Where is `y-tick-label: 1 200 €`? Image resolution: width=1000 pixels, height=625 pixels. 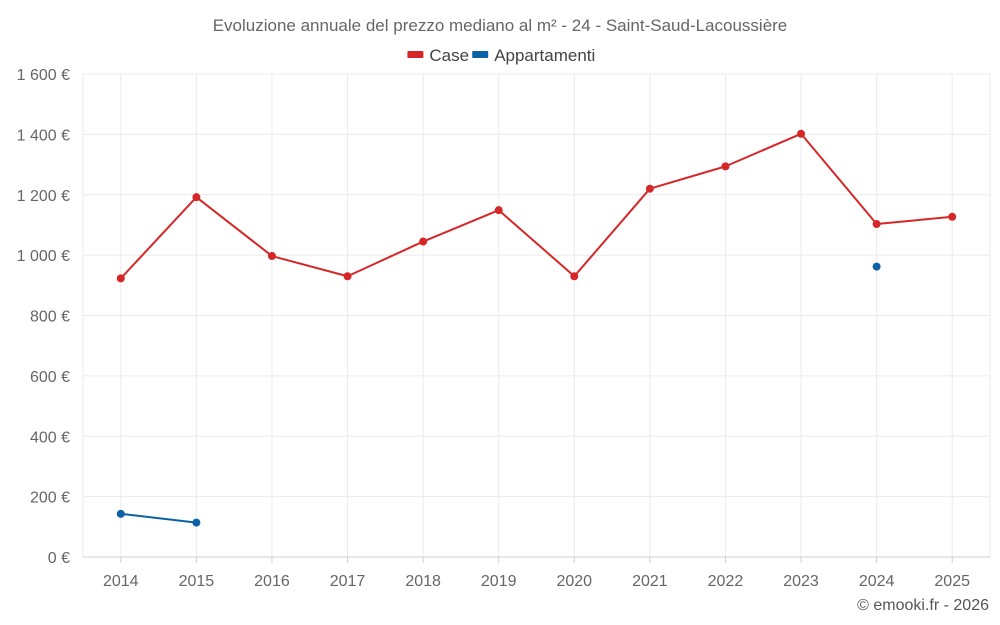 y-tick-label: 1 200 € is located at coordinates (43, 196).